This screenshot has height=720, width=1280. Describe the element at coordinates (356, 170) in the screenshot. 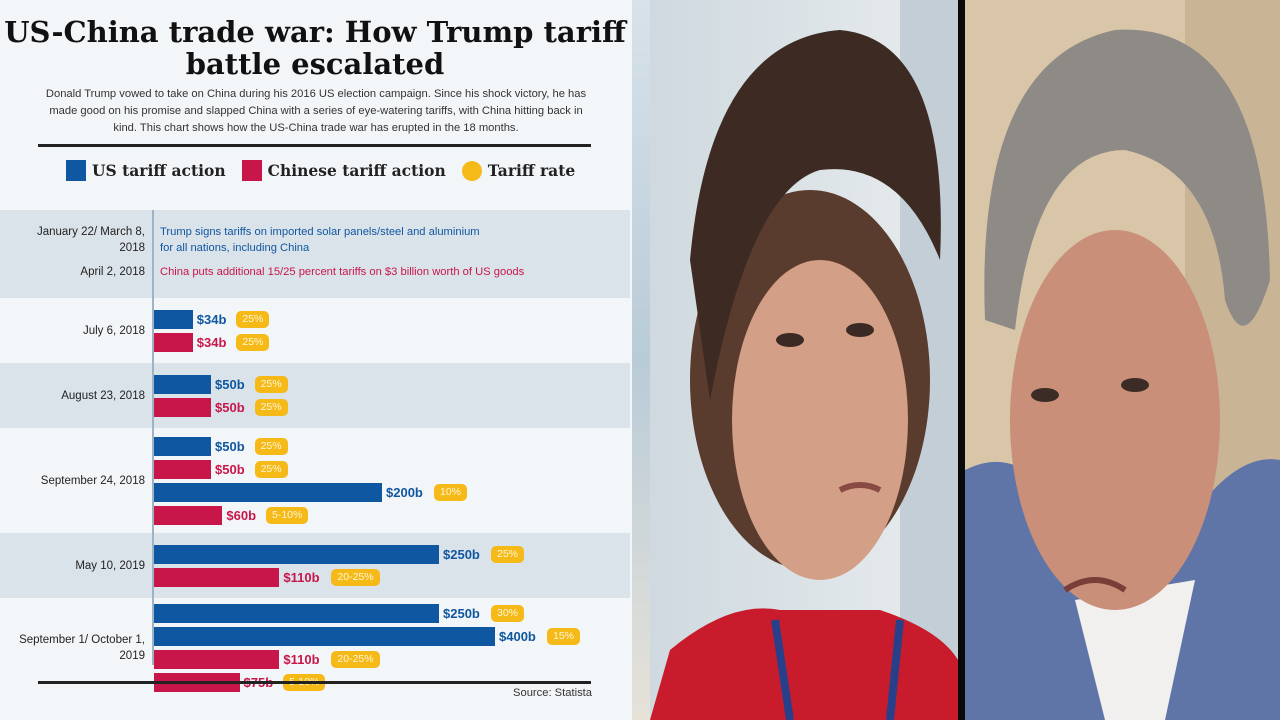

I see `legend-label: Chinese tariff action` at that location.